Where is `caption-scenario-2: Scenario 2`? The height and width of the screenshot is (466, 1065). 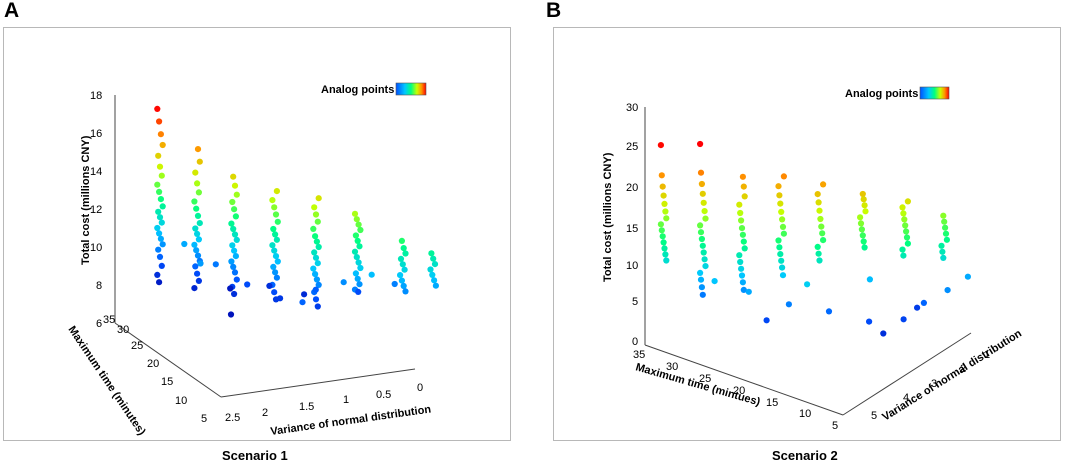 caption-scenario-2: Scenario 2 is located at coordinates (805, 455).